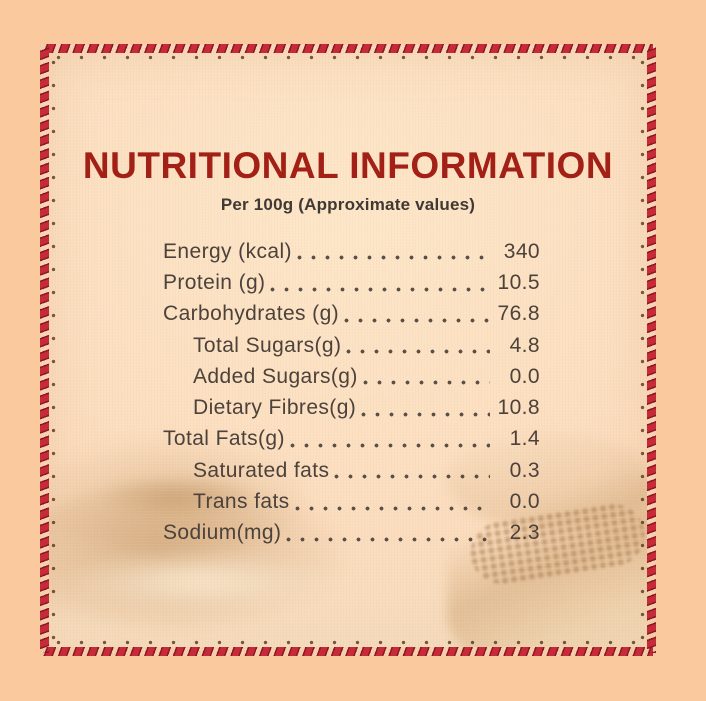 Image resolution: width=706 pixels, height=701 pixels. What do you see at coordinates (351, 345) in the screenshot?
I see `nutrition-row: Total Sugars(g) 4.8` at bounding box center [351, 345].